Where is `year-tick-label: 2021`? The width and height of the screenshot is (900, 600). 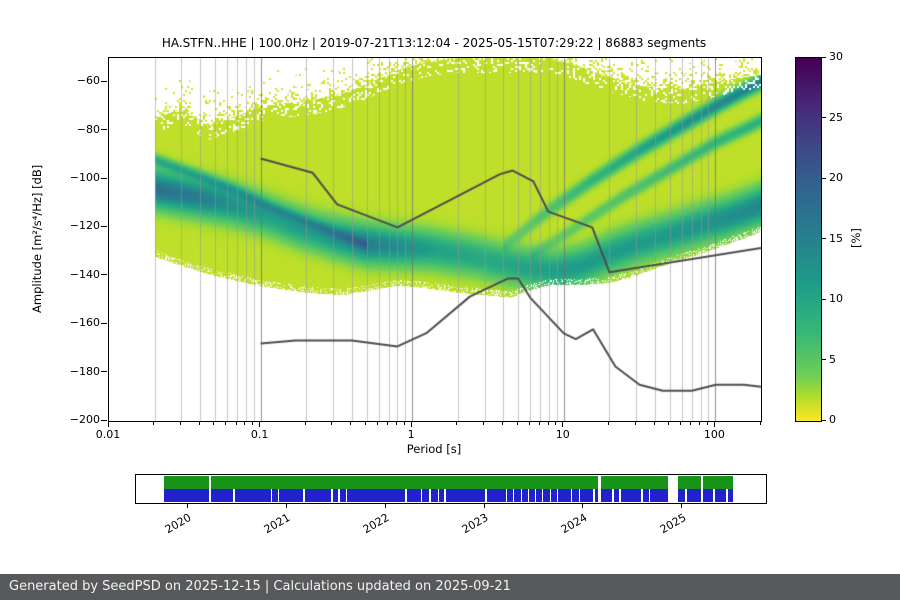
year-tick-label: 2021 is located at coordinates (277, 524).